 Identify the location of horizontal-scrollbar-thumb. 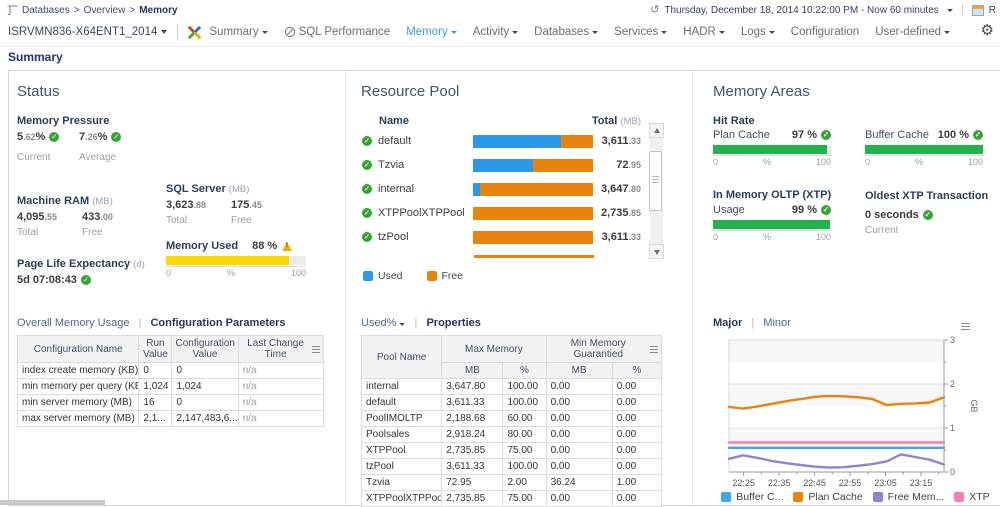
(52, 502).